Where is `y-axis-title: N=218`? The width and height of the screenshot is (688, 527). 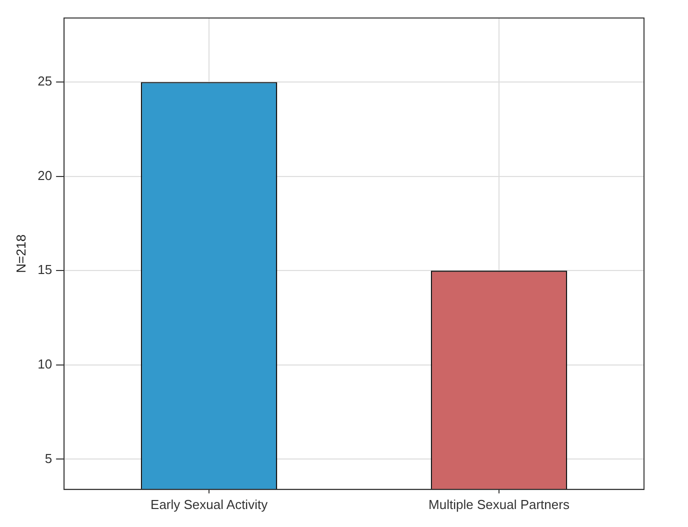
y-axis-title: N=218 is located at coordinates (20, 254).